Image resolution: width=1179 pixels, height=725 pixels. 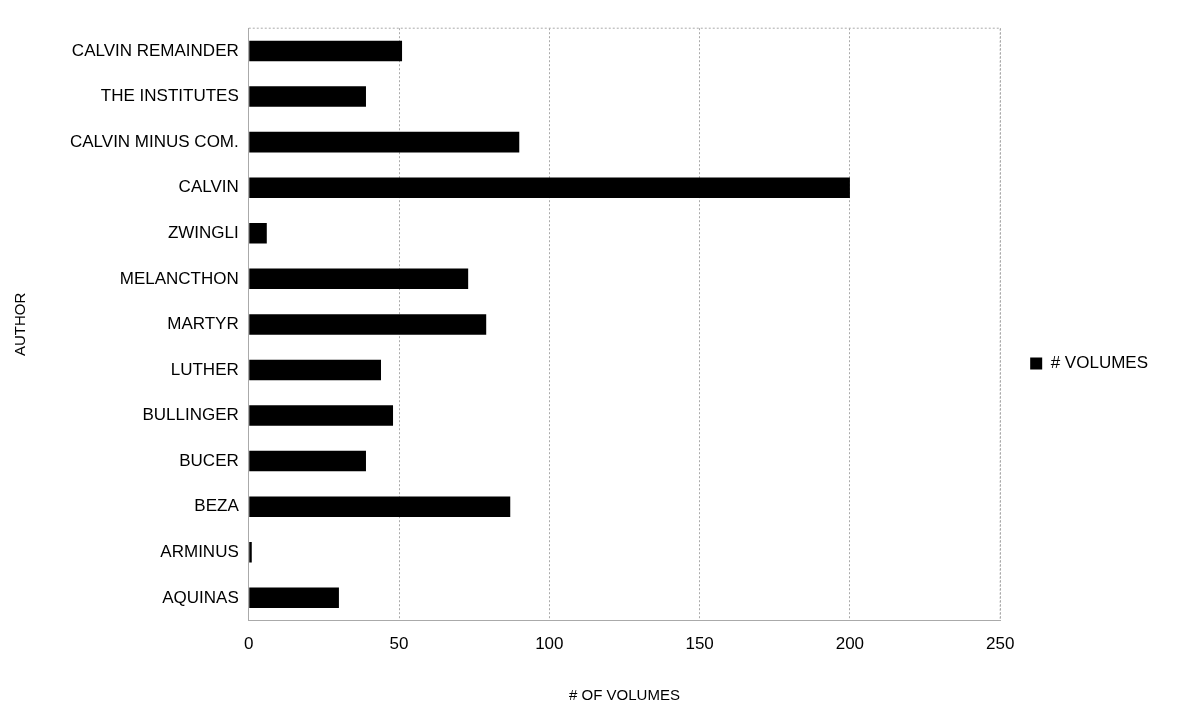 I want to click on x-tick-label: 200, so click(x=850, y=644).